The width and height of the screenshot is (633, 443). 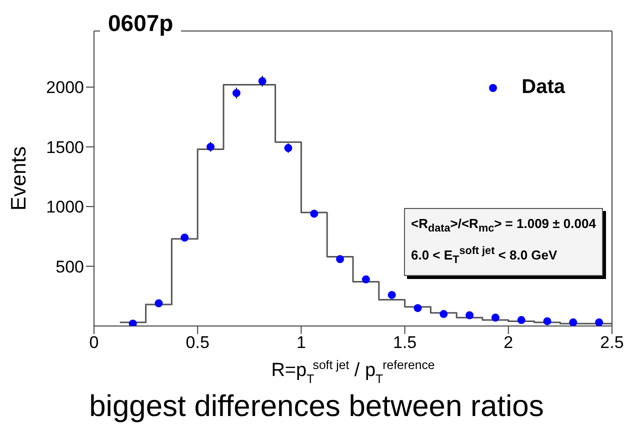 I want to click on x-tick-label: 2, so click(x=509, y=342).